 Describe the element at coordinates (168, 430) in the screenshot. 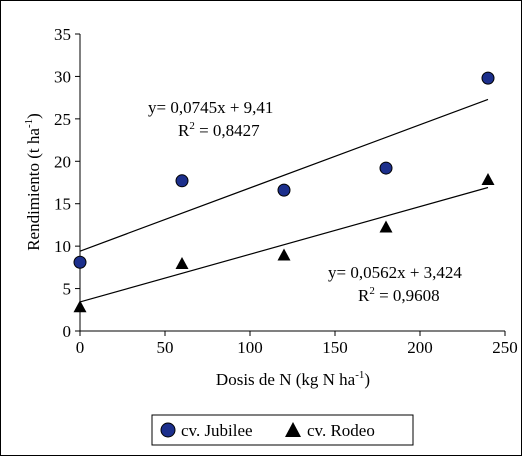

I see `legend-marker-jubilee` at that location.